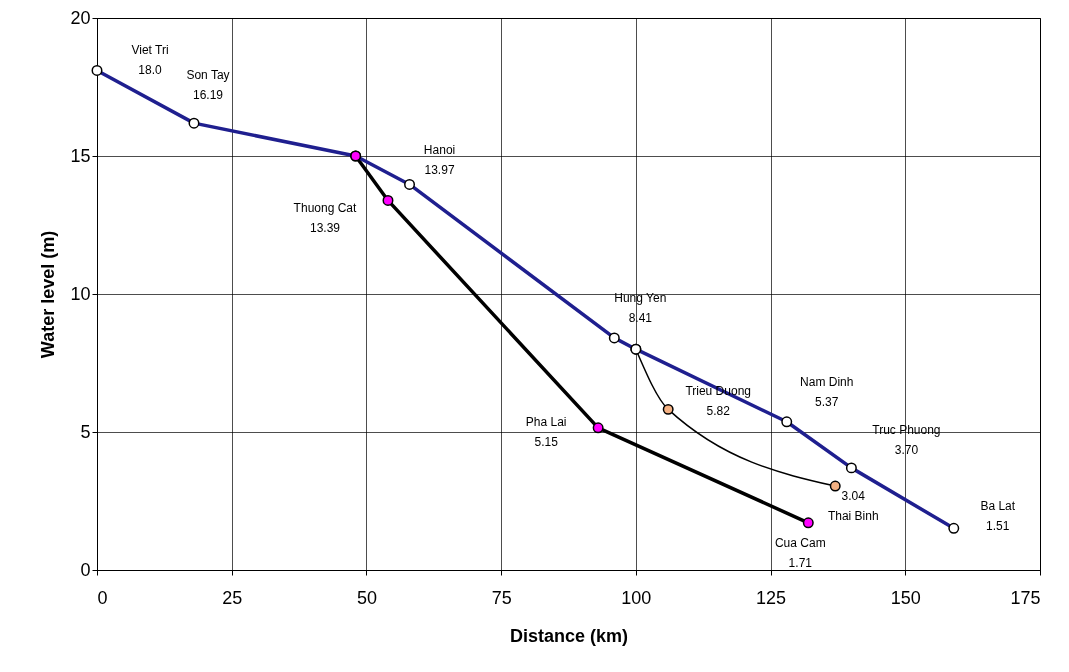  What do you see at coordinates (905, 597) in the screenshot?
I see `x-tick-label: 150` at bounding box center [905, 597].